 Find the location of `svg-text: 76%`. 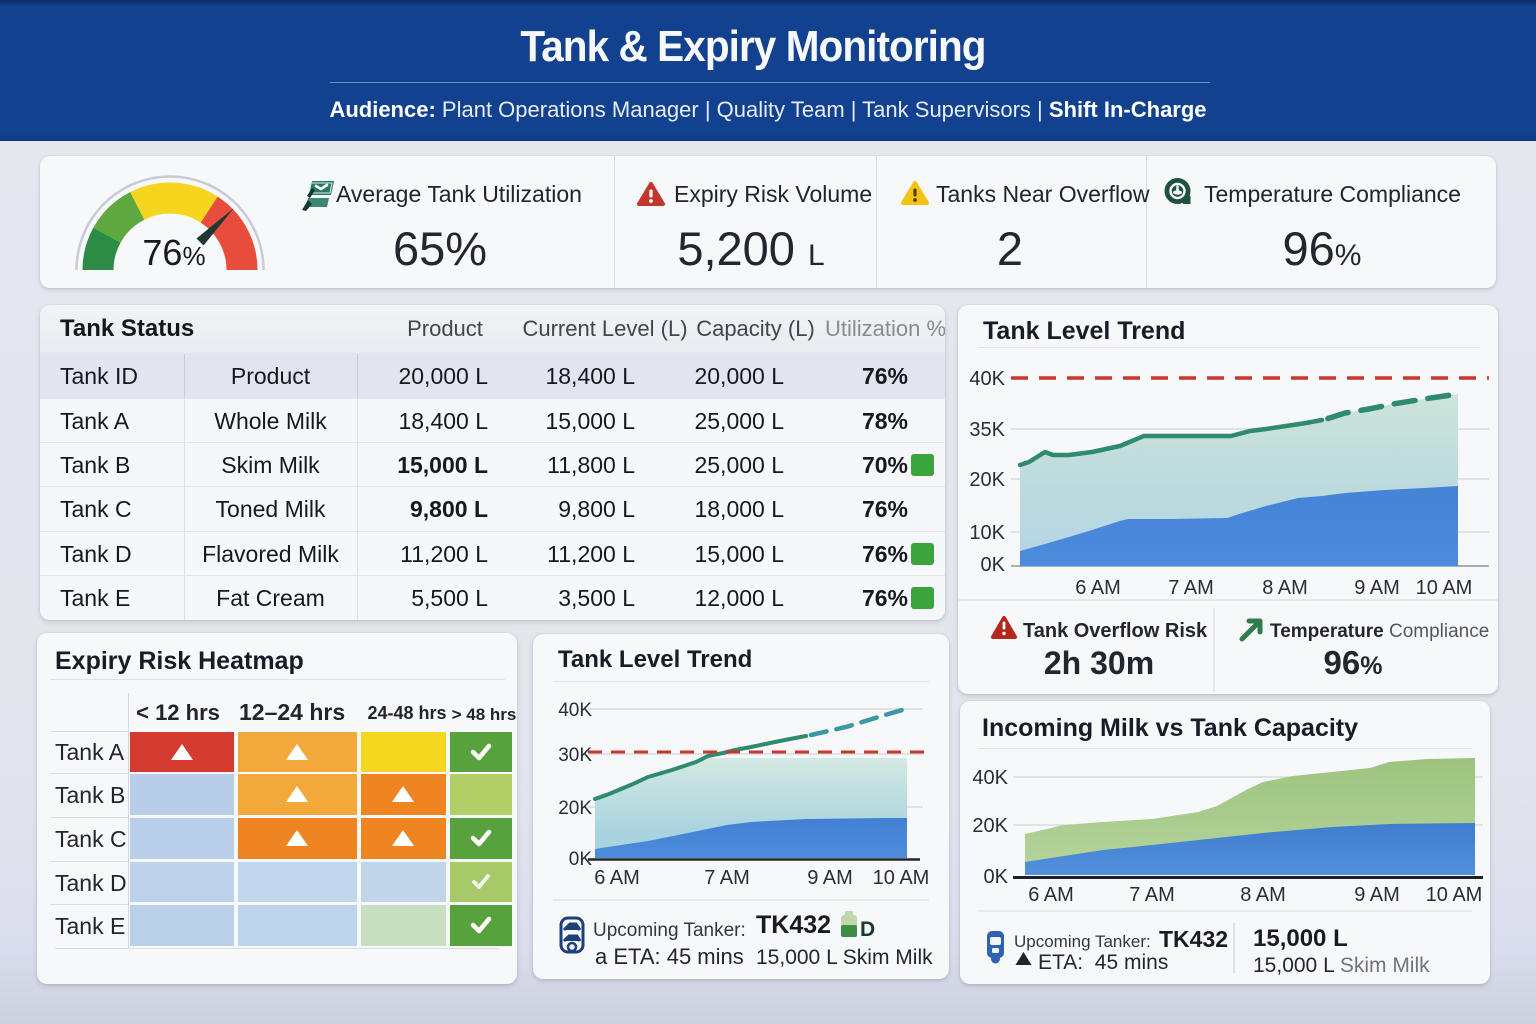

svg-text: 76% is located at coordinates (173, 252).